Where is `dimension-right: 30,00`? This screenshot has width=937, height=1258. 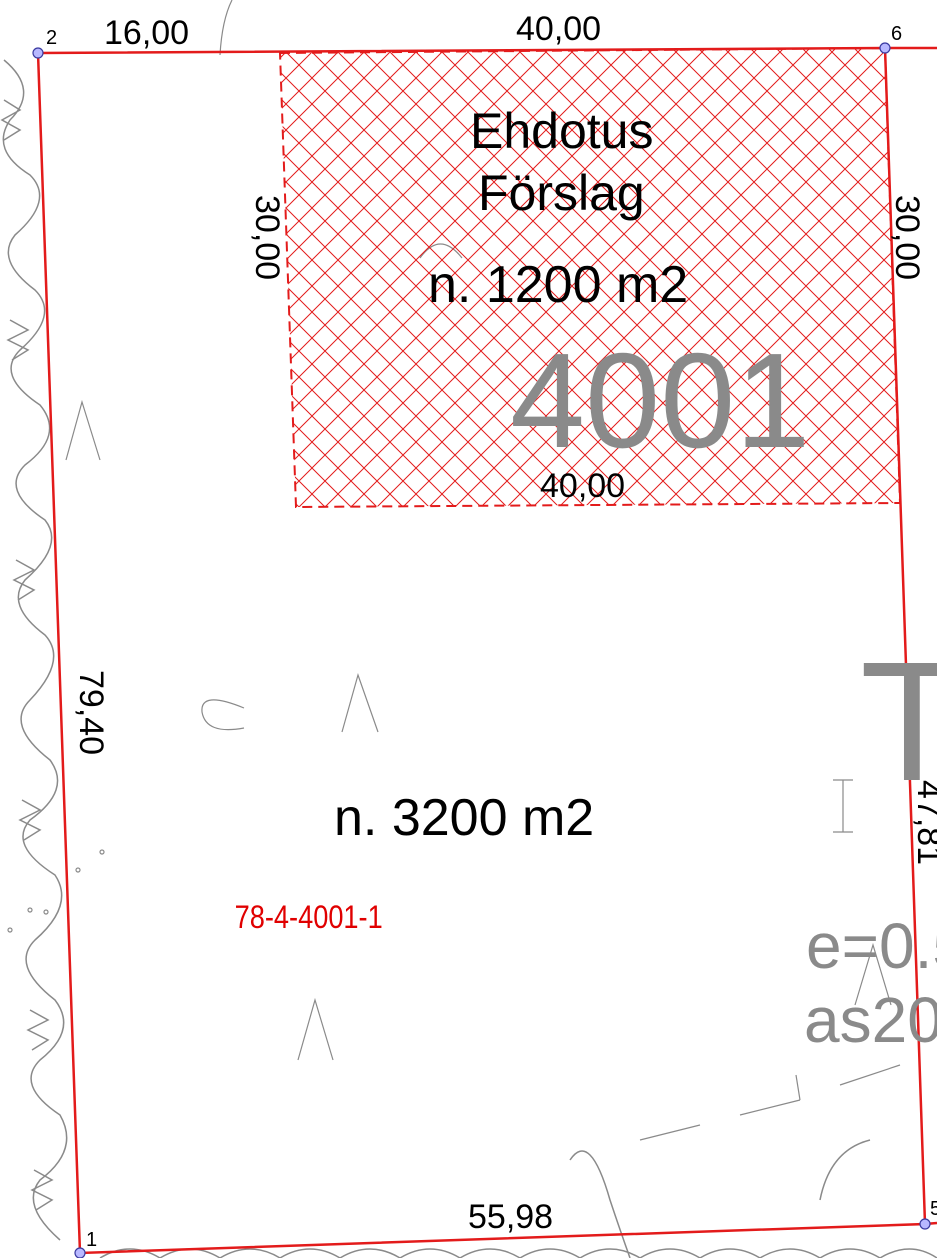
dimension-right: 30,00 is located at coordinates (907, 237).